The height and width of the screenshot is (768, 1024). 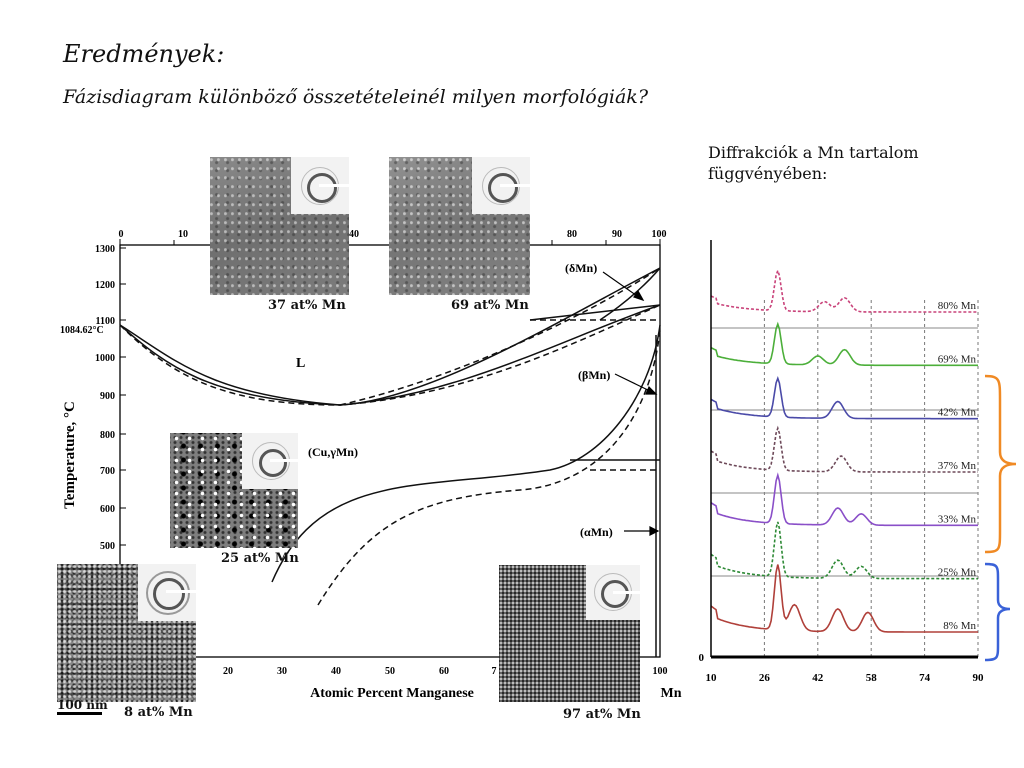 I want to click on chart-x-tick-label: 90, so click(x=979, y=678).